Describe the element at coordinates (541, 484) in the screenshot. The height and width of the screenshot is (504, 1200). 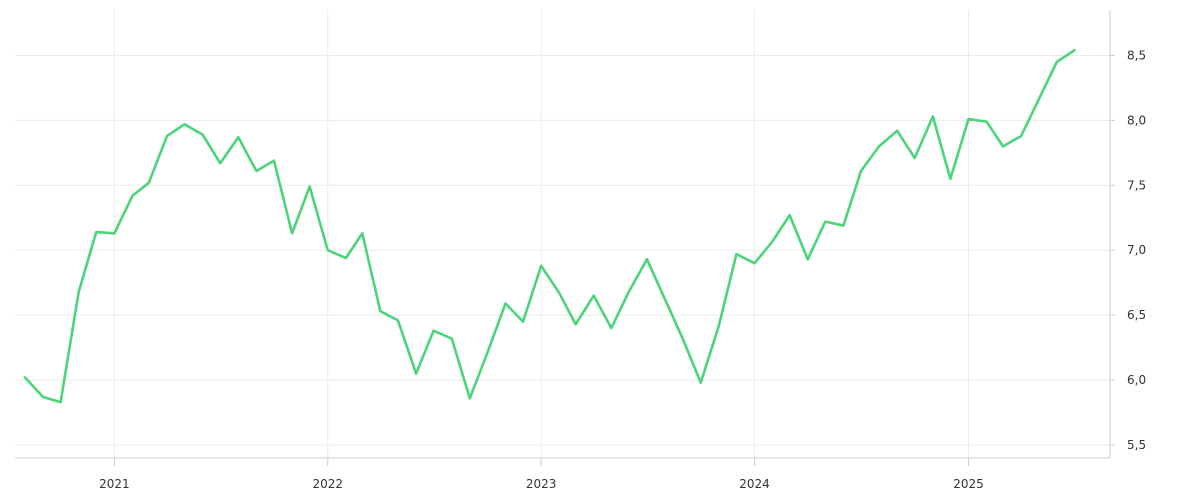
I see `x-tick-label: 2023` at that location.